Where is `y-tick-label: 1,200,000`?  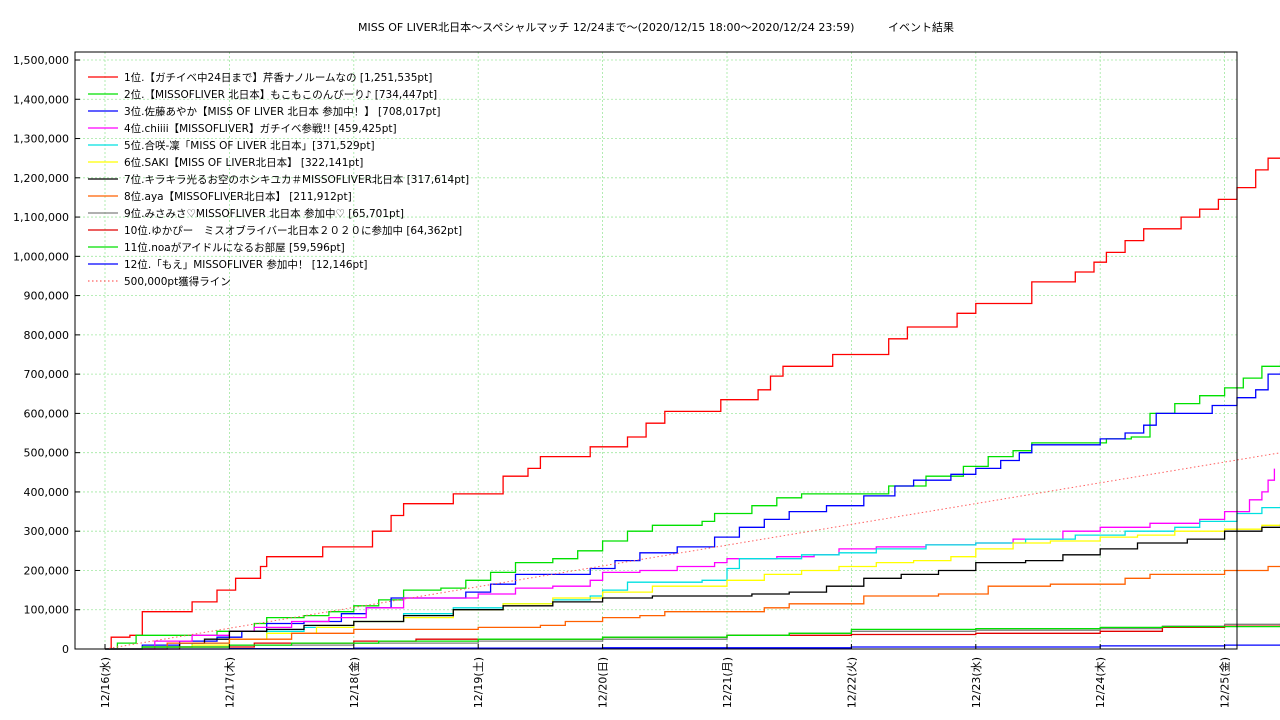
y-tick-label: 1,200,000 is located at coordinates (41, 178).